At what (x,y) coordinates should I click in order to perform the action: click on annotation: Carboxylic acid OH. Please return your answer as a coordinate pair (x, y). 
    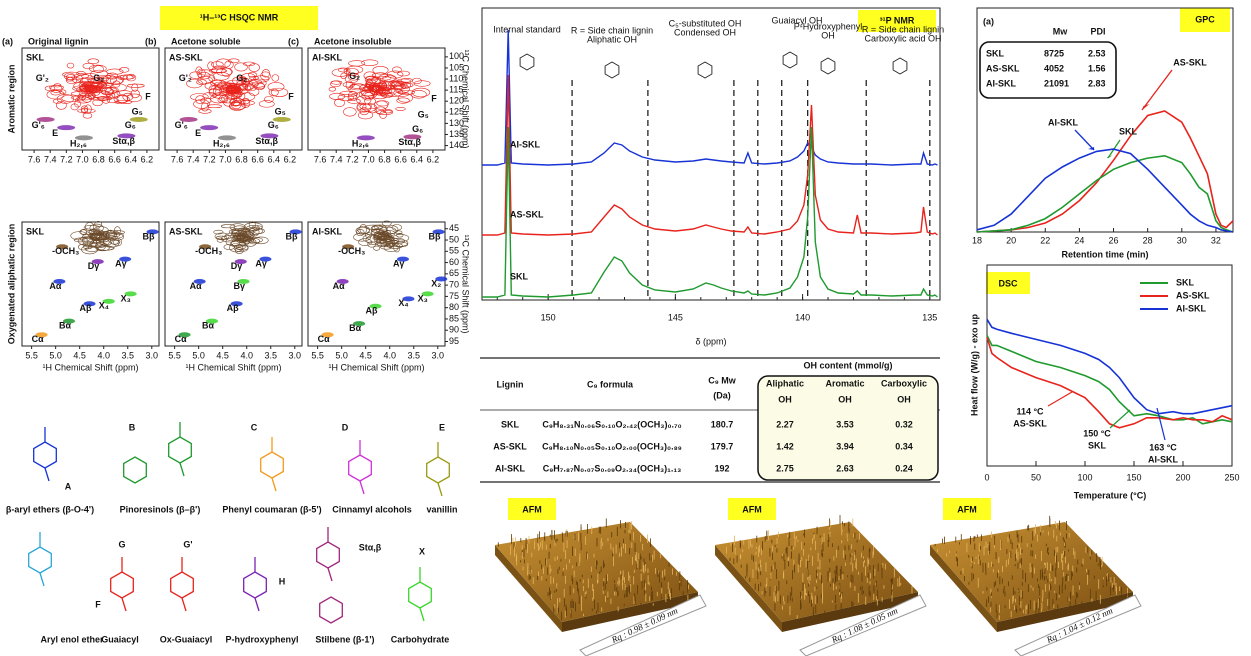
    Looking at the image, I should click on (902, 38).